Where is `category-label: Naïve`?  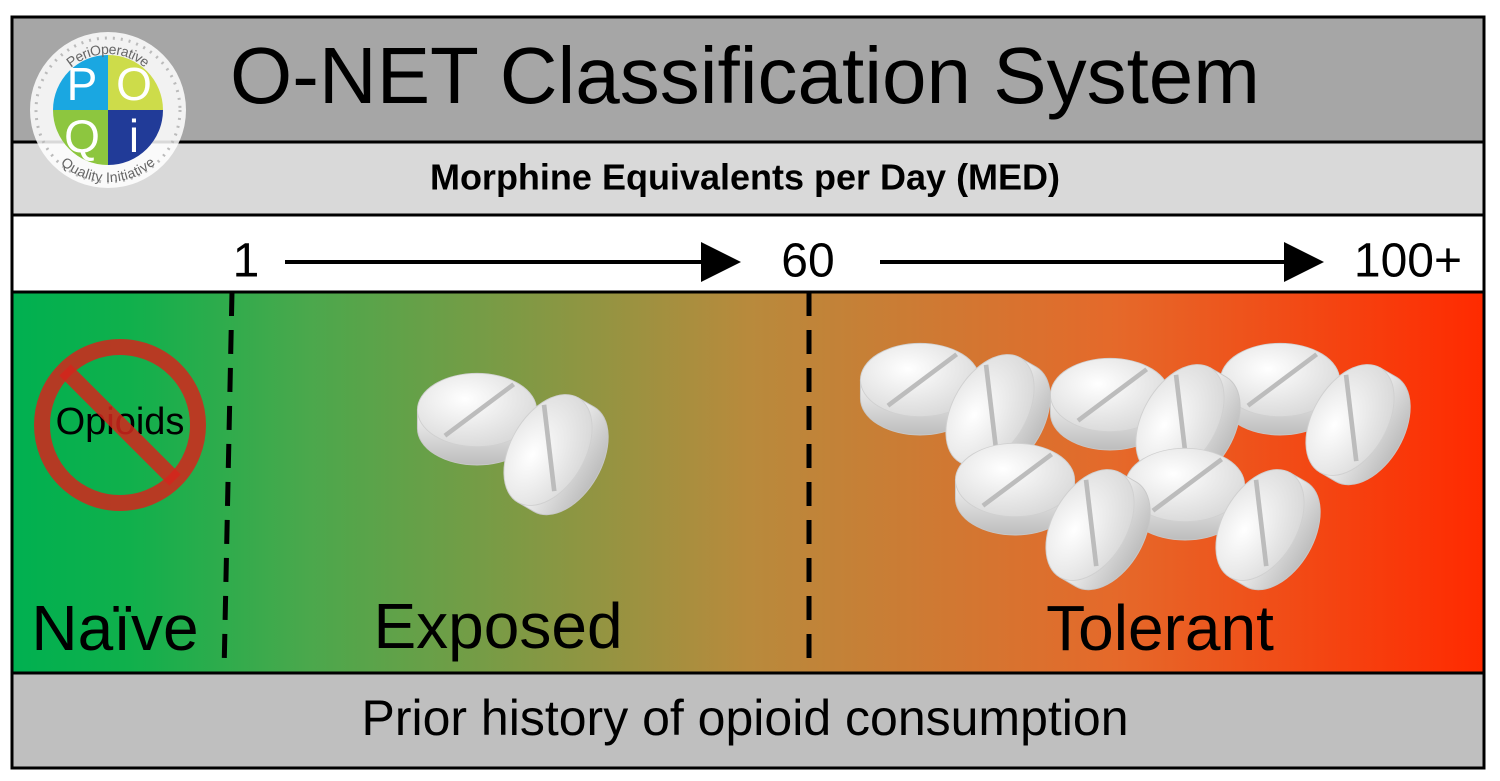 category-label: Naïve is located at coordinates (114, 628).